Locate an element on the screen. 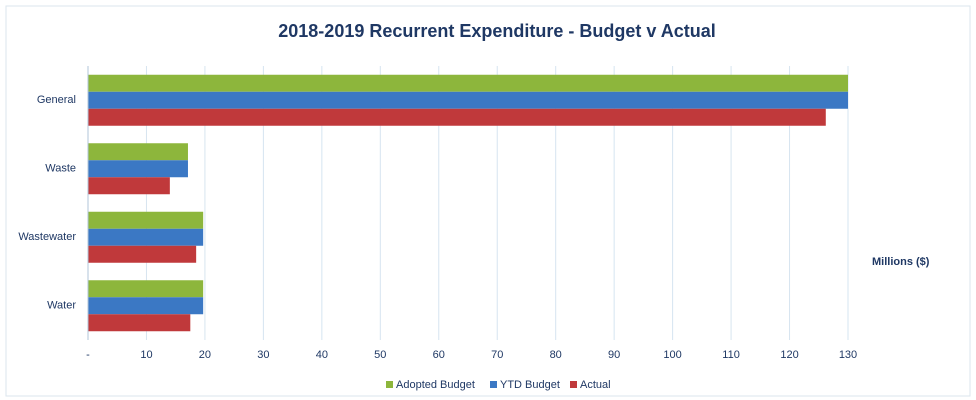 The width and height of the screenshot is (976, 400). y-tick-label: General is located at coordinates (56, 100).